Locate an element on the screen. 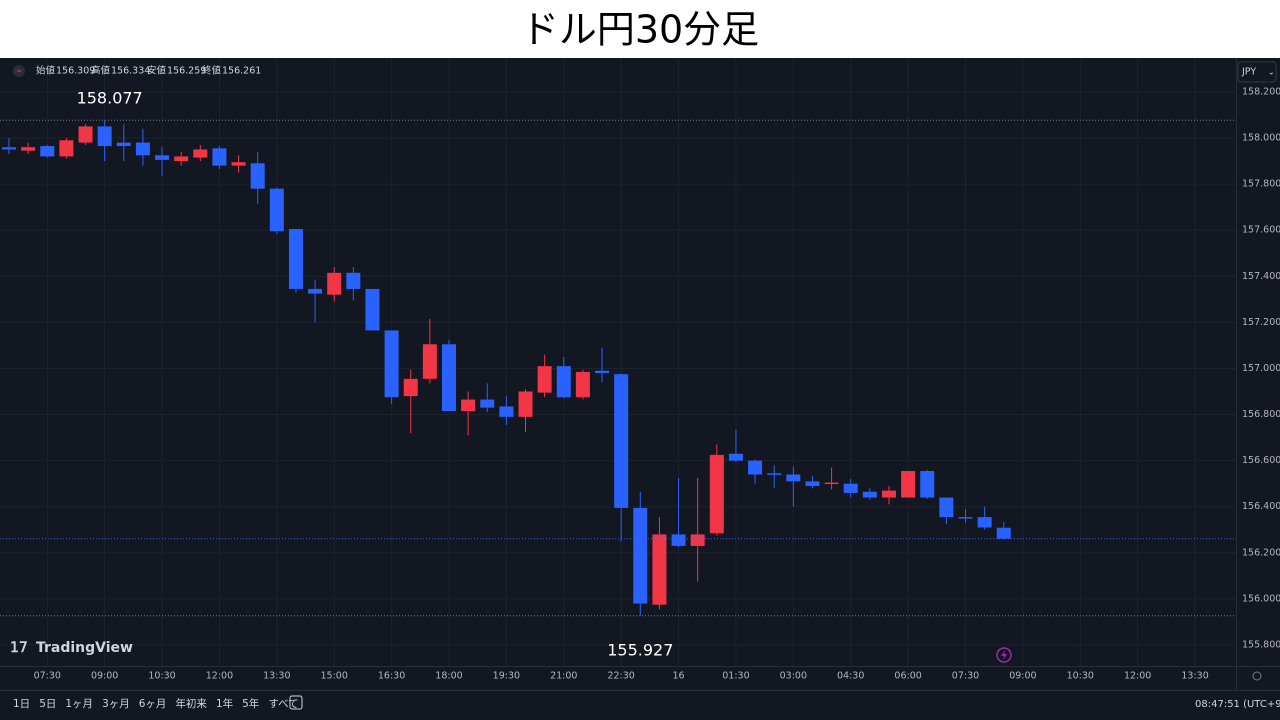 Image resolution: width=1280 pixels, height=720 pixels. range-button: 5日 is located at coordinates (47, 704).